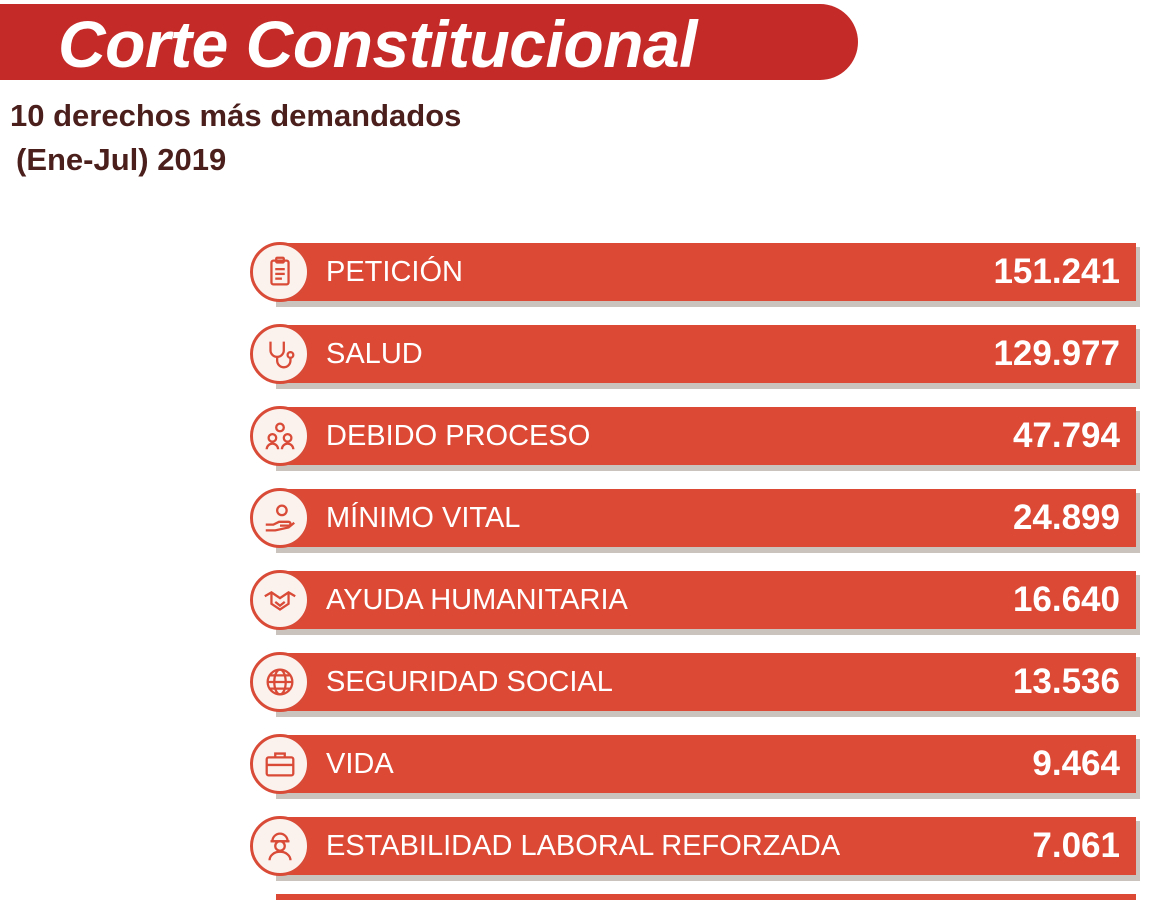  Describe the element at coordinates (1056, 271) in the screenshot. I see `right-value: 151.241` at that location.